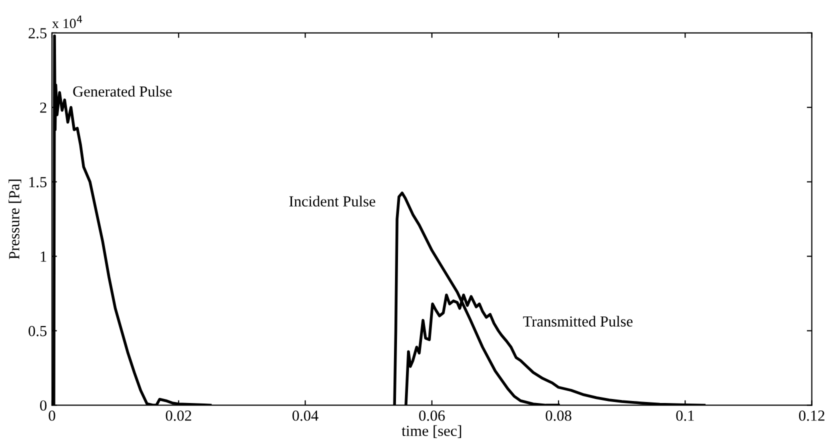 The width and height of the screenshot is (825, 439). I want to click on x-tick-label: 0.04, so click(305, 415).